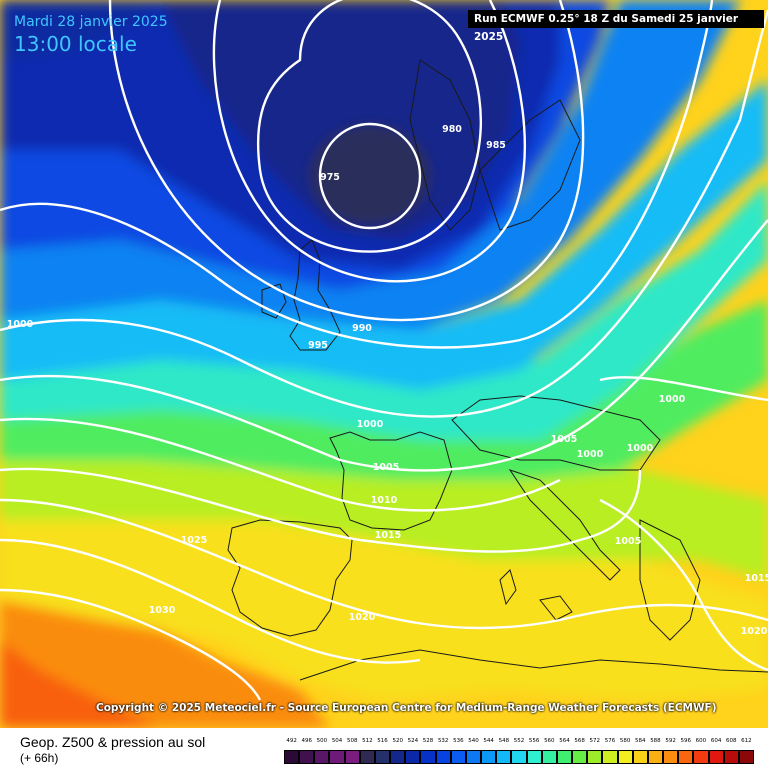 The width and height of the screenshot is (768, 768). What do you see at coordinates (564, 741) in the screenshot?
I see `scale-label: 564` at bounding box center [564, 741].